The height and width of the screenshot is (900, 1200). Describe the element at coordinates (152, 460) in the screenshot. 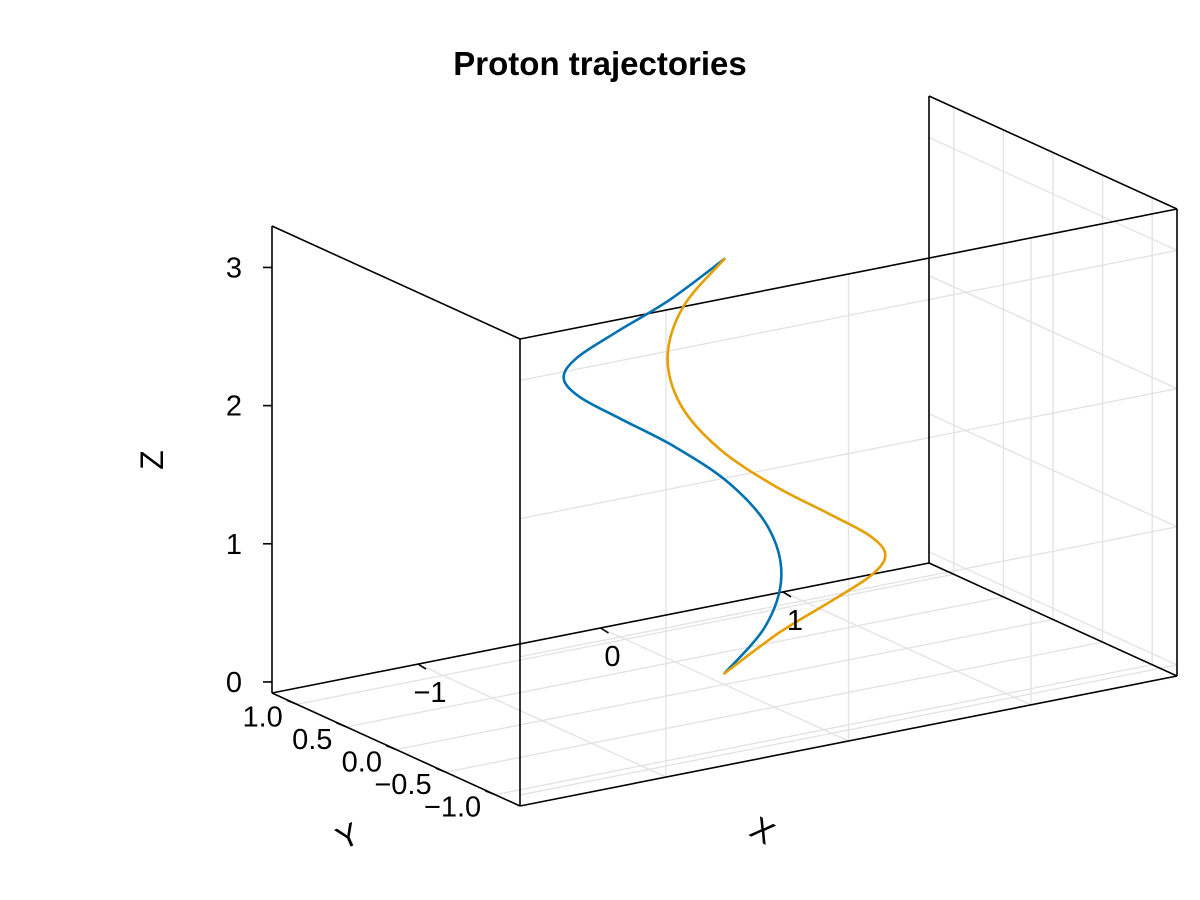

I see `z-axis-label: Z` at that location.